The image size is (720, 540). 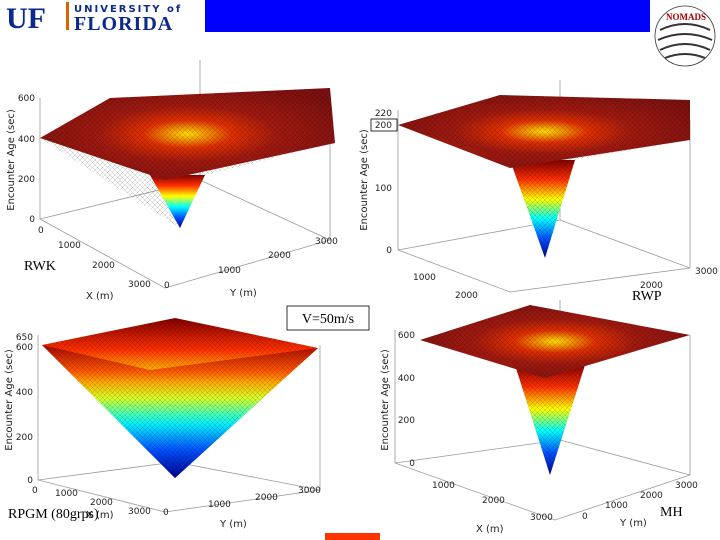 What do you see at coordinates (383, 114) in the screenshot?
I see `z-tick: 220` at bounding box center [383, 114].